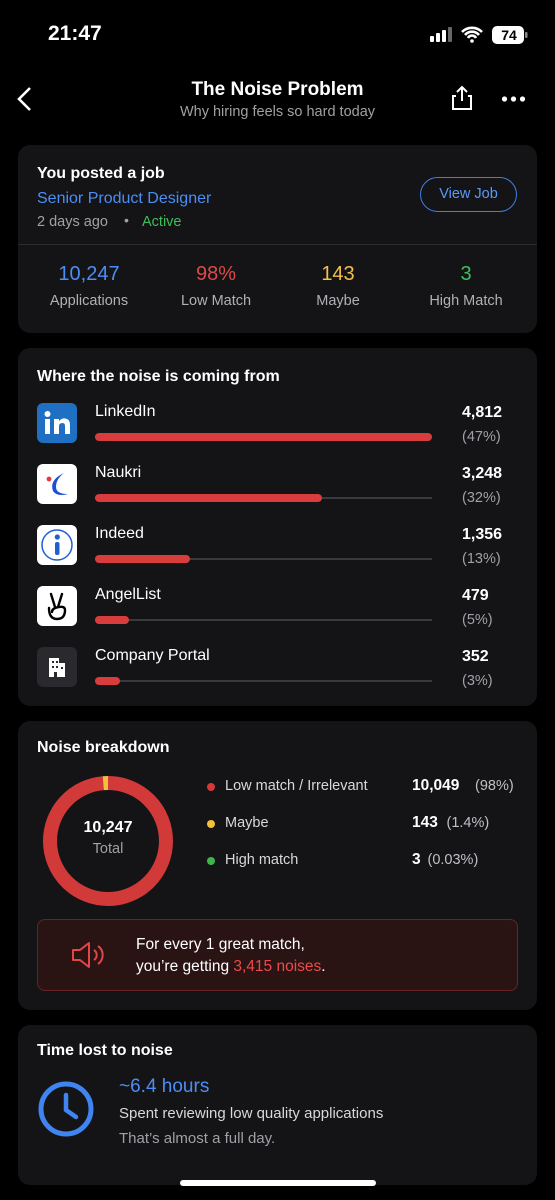 Image resolution: width=555 pixels, height=1200 pixels. I want to click on card-title: Where the noise is coming from, so click(158, 376).